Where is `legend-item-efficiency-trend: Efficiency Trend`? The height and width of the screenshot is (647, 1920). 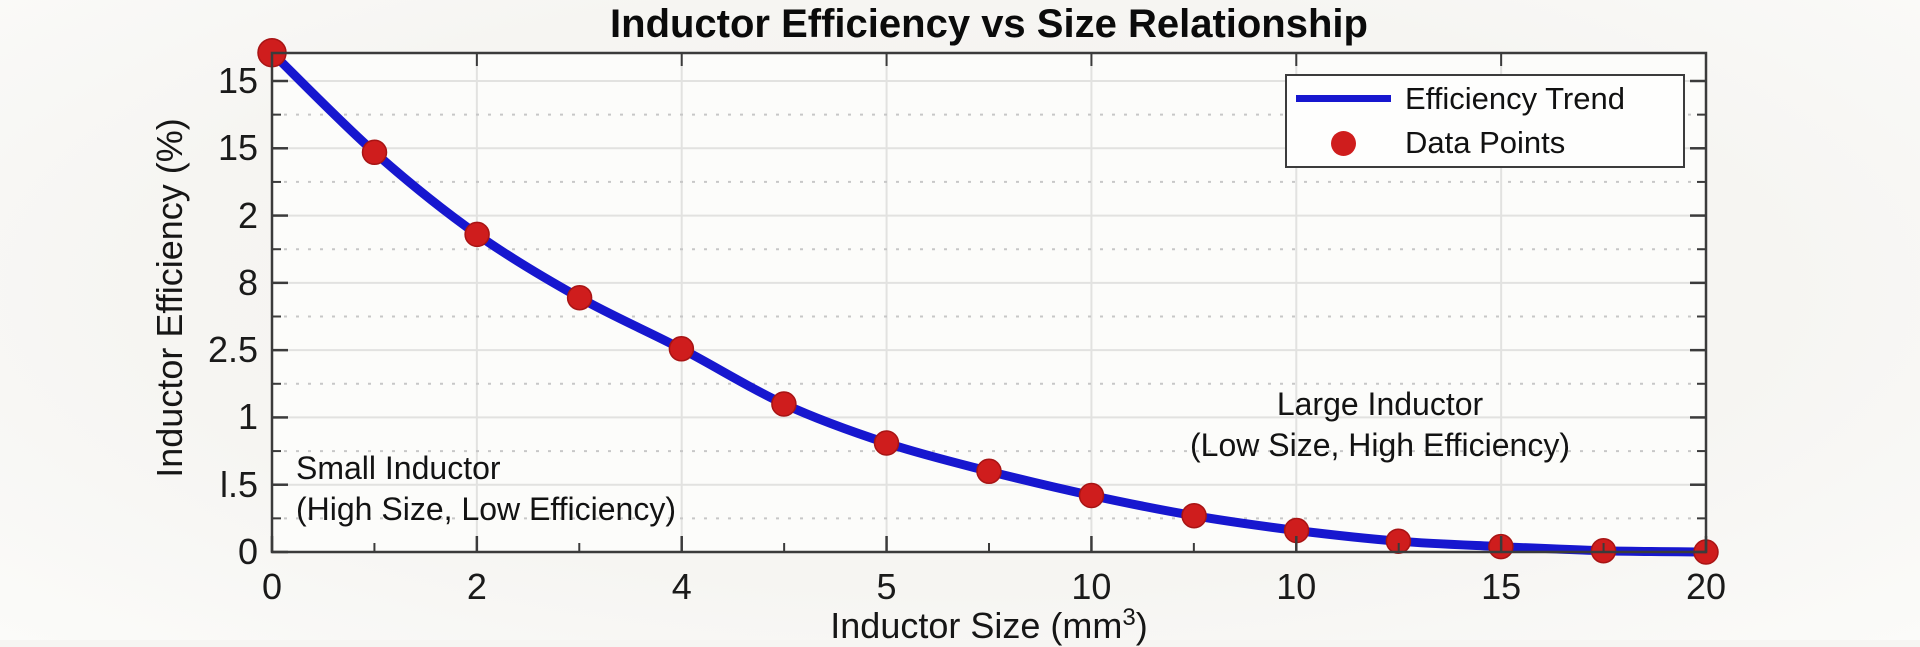 legend-item-efficiency-trend: Efficiency Trend is located at coordinates (1485, 99).